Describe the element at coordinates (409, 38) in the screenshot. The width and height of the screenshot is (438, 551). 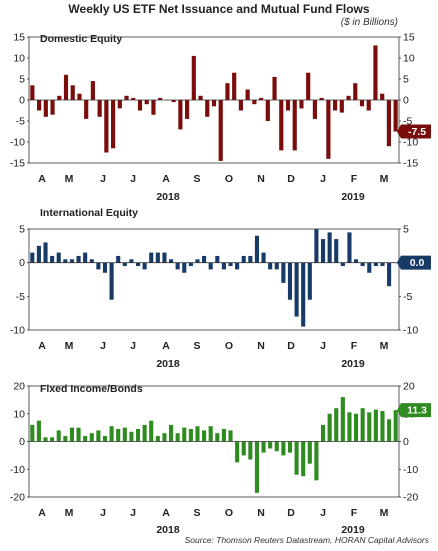
I see `y-tick-label-right: 15` at that location.